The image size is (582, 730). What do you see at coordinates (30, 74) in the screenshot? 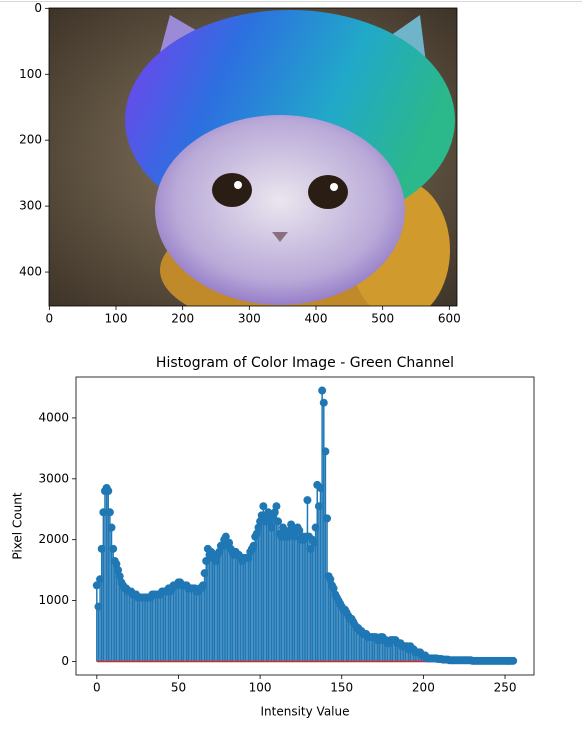
I see `y-tick-label: 100` at bounding box center [30, 74].